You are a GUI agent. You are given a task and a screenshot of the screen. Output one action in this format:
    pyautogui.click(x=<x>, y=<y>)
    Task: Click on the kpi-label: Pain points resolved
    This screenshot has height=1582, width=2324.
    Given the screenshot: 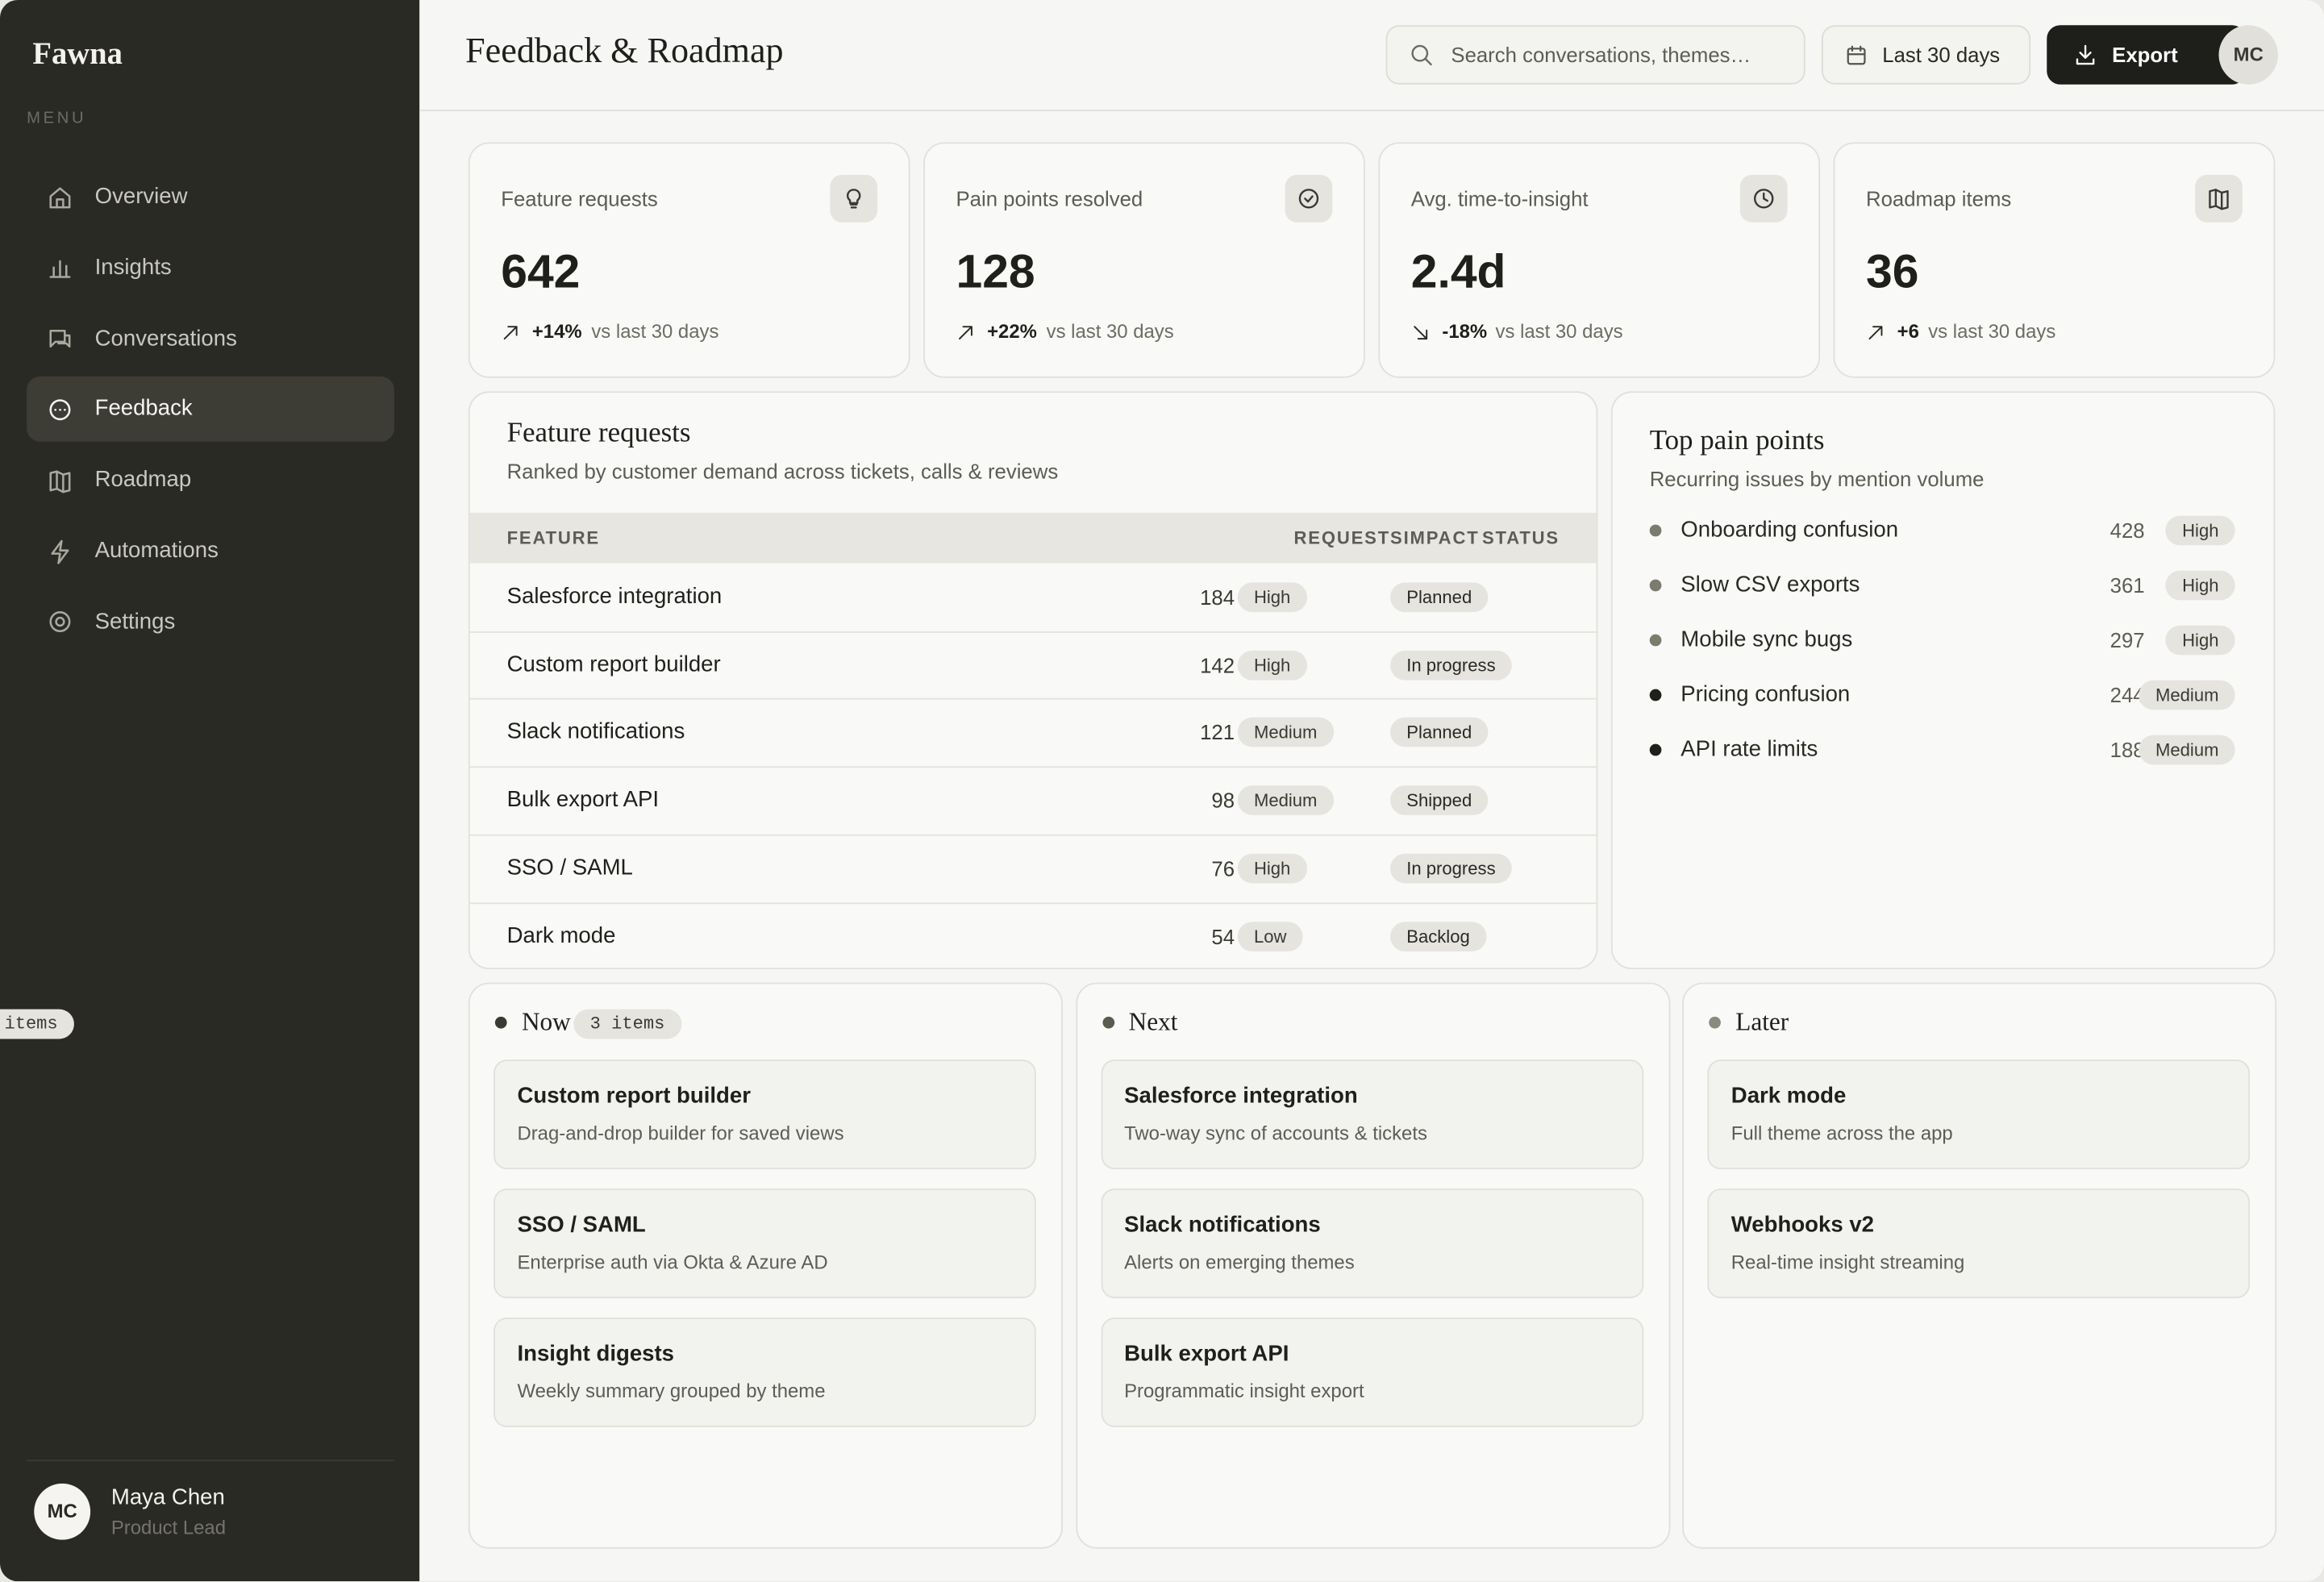 What is the action you would take?
    pyautogui.click(x=1049, y=198)
    